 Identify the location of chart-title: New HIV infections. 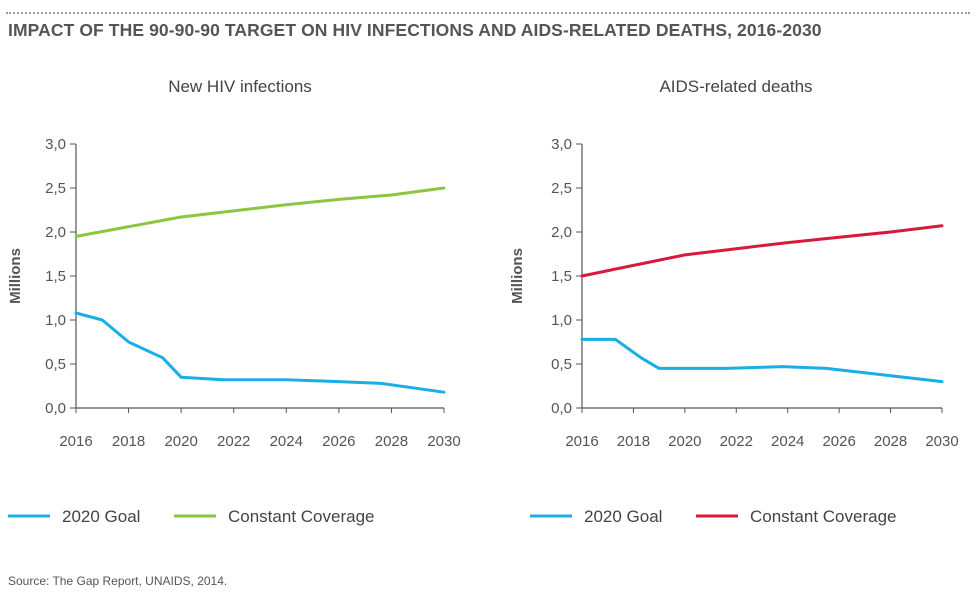
(240, 86).